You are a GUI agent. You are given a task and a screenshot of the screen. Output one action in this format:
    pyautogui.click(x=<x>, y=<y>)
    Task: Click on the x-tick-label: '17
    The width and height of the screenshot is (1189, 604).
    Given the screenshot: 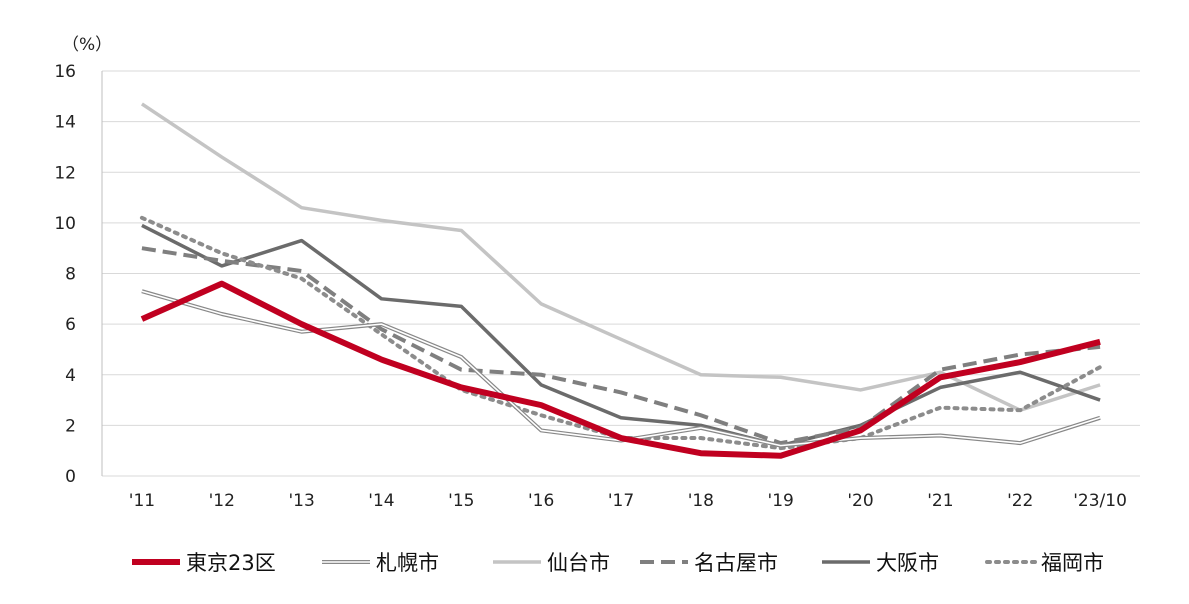 What is the action you would take?
    pyautogui.click(x=621, y=501)
    